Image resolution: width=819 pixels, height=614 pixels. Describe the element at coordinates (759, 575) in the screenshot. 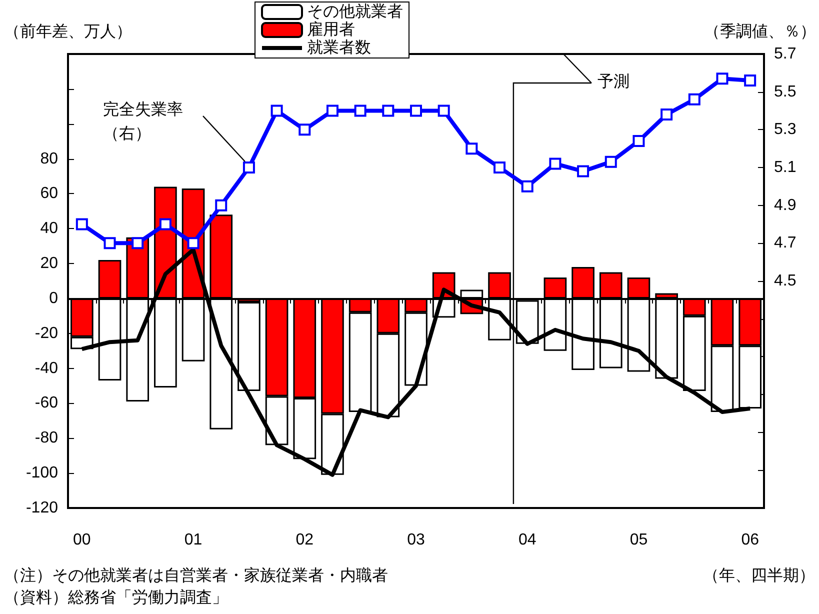

I see `x-axis-title: （年、四半期）` at that location.